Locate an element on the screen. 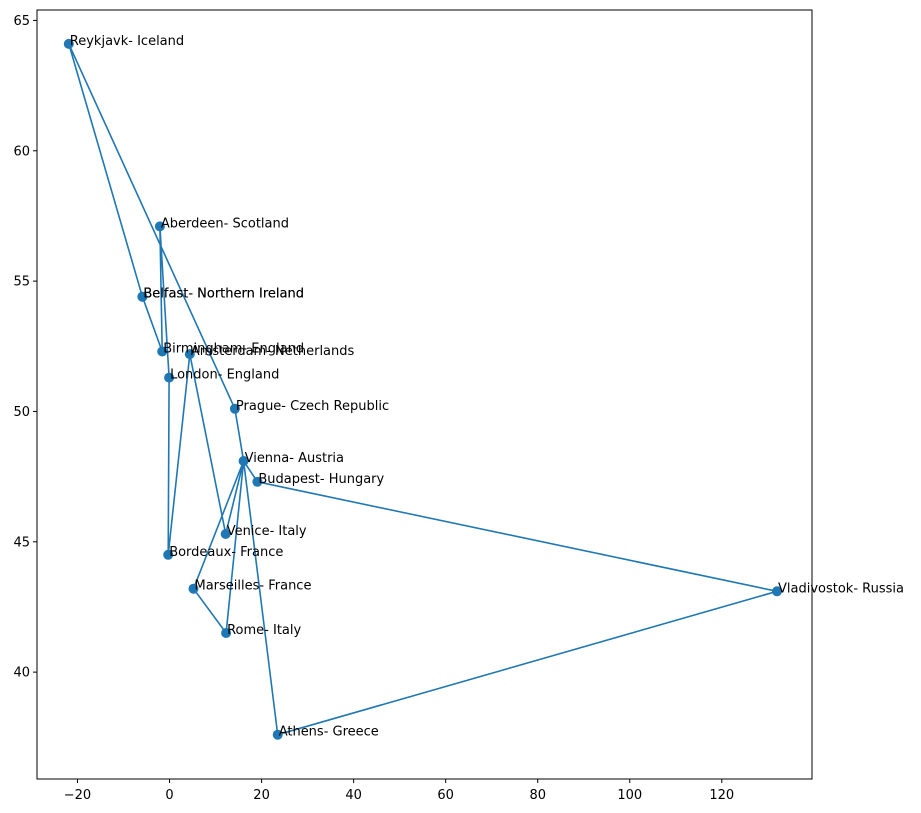  city-label: Marseilles- France is located at coordinates (253, 586).